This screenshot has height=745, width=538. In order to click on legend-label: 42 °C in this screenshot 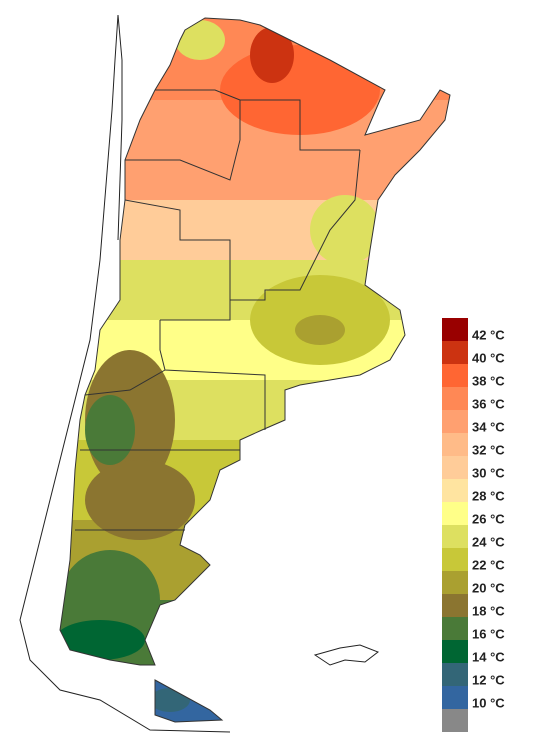, I will do `click(488, 334)`.